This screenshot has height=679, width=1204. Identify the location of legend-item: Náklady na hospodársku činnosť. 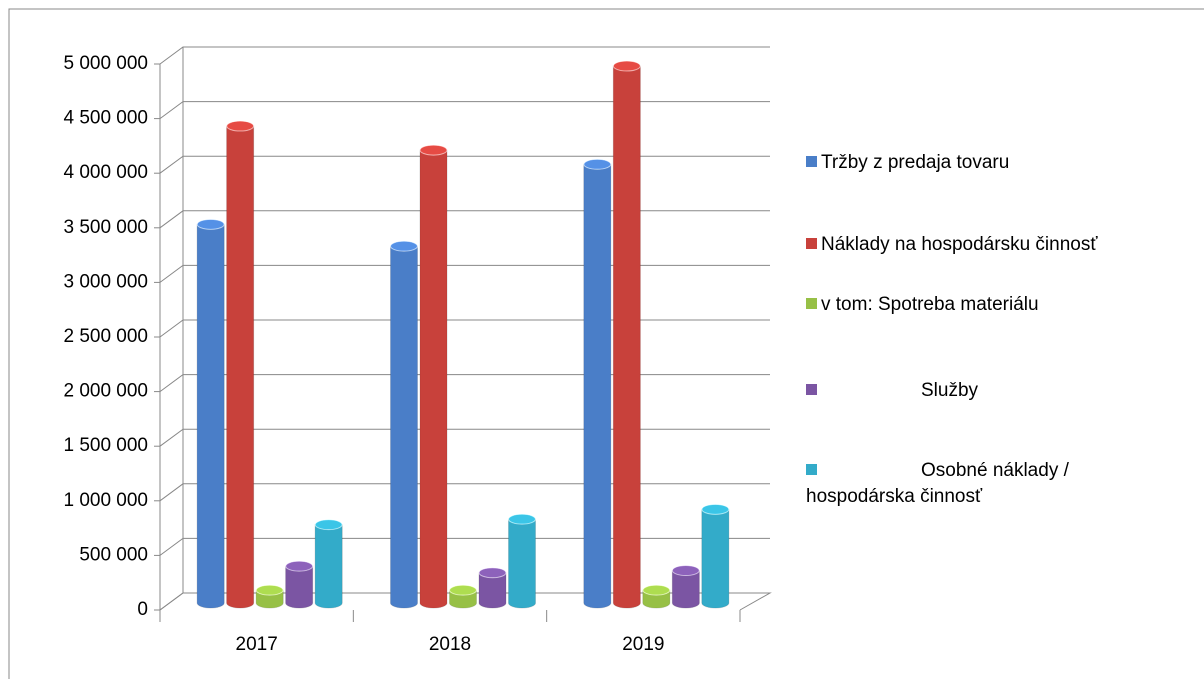
(996, 245).